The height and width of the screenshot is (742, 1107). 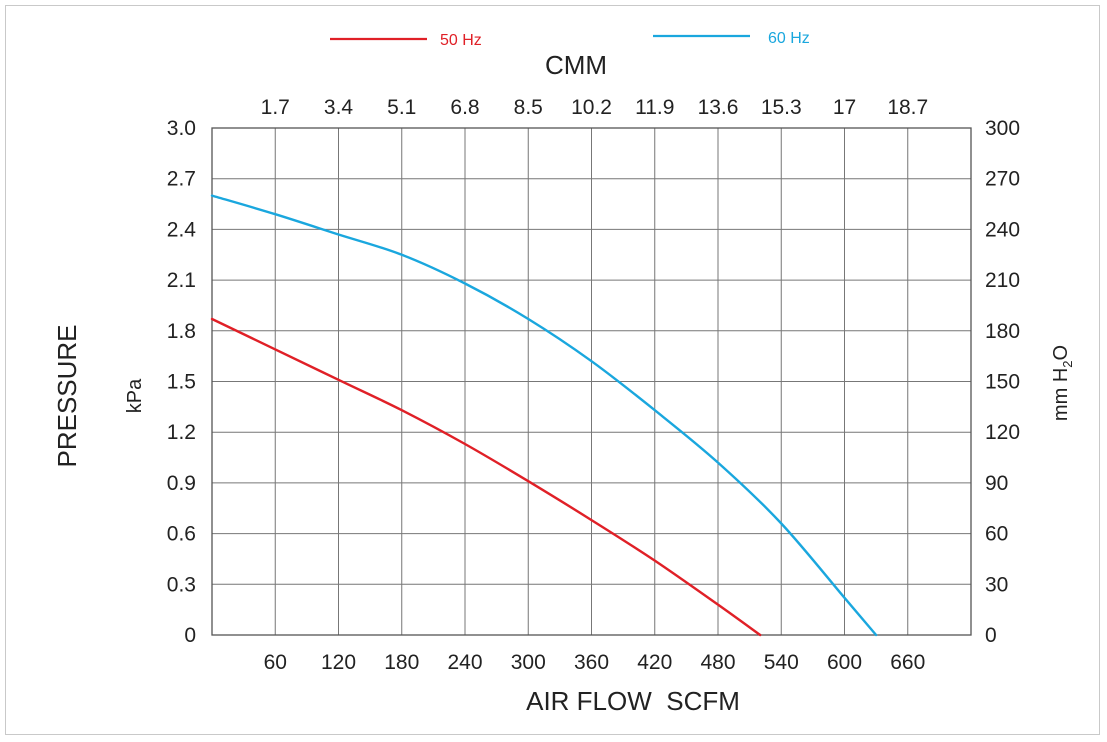 I want to click on top-axis-title: CMM, so click(x=576, y=65).